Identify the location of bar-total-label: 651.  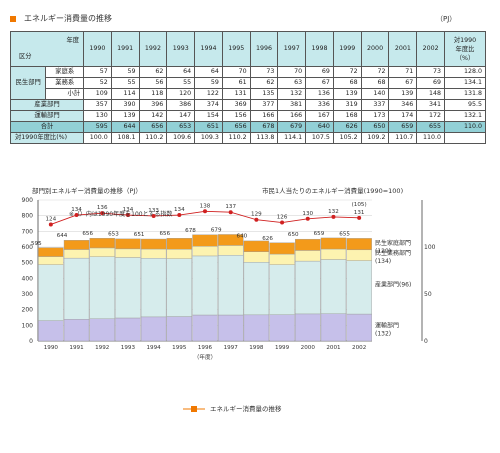
(139, 235).